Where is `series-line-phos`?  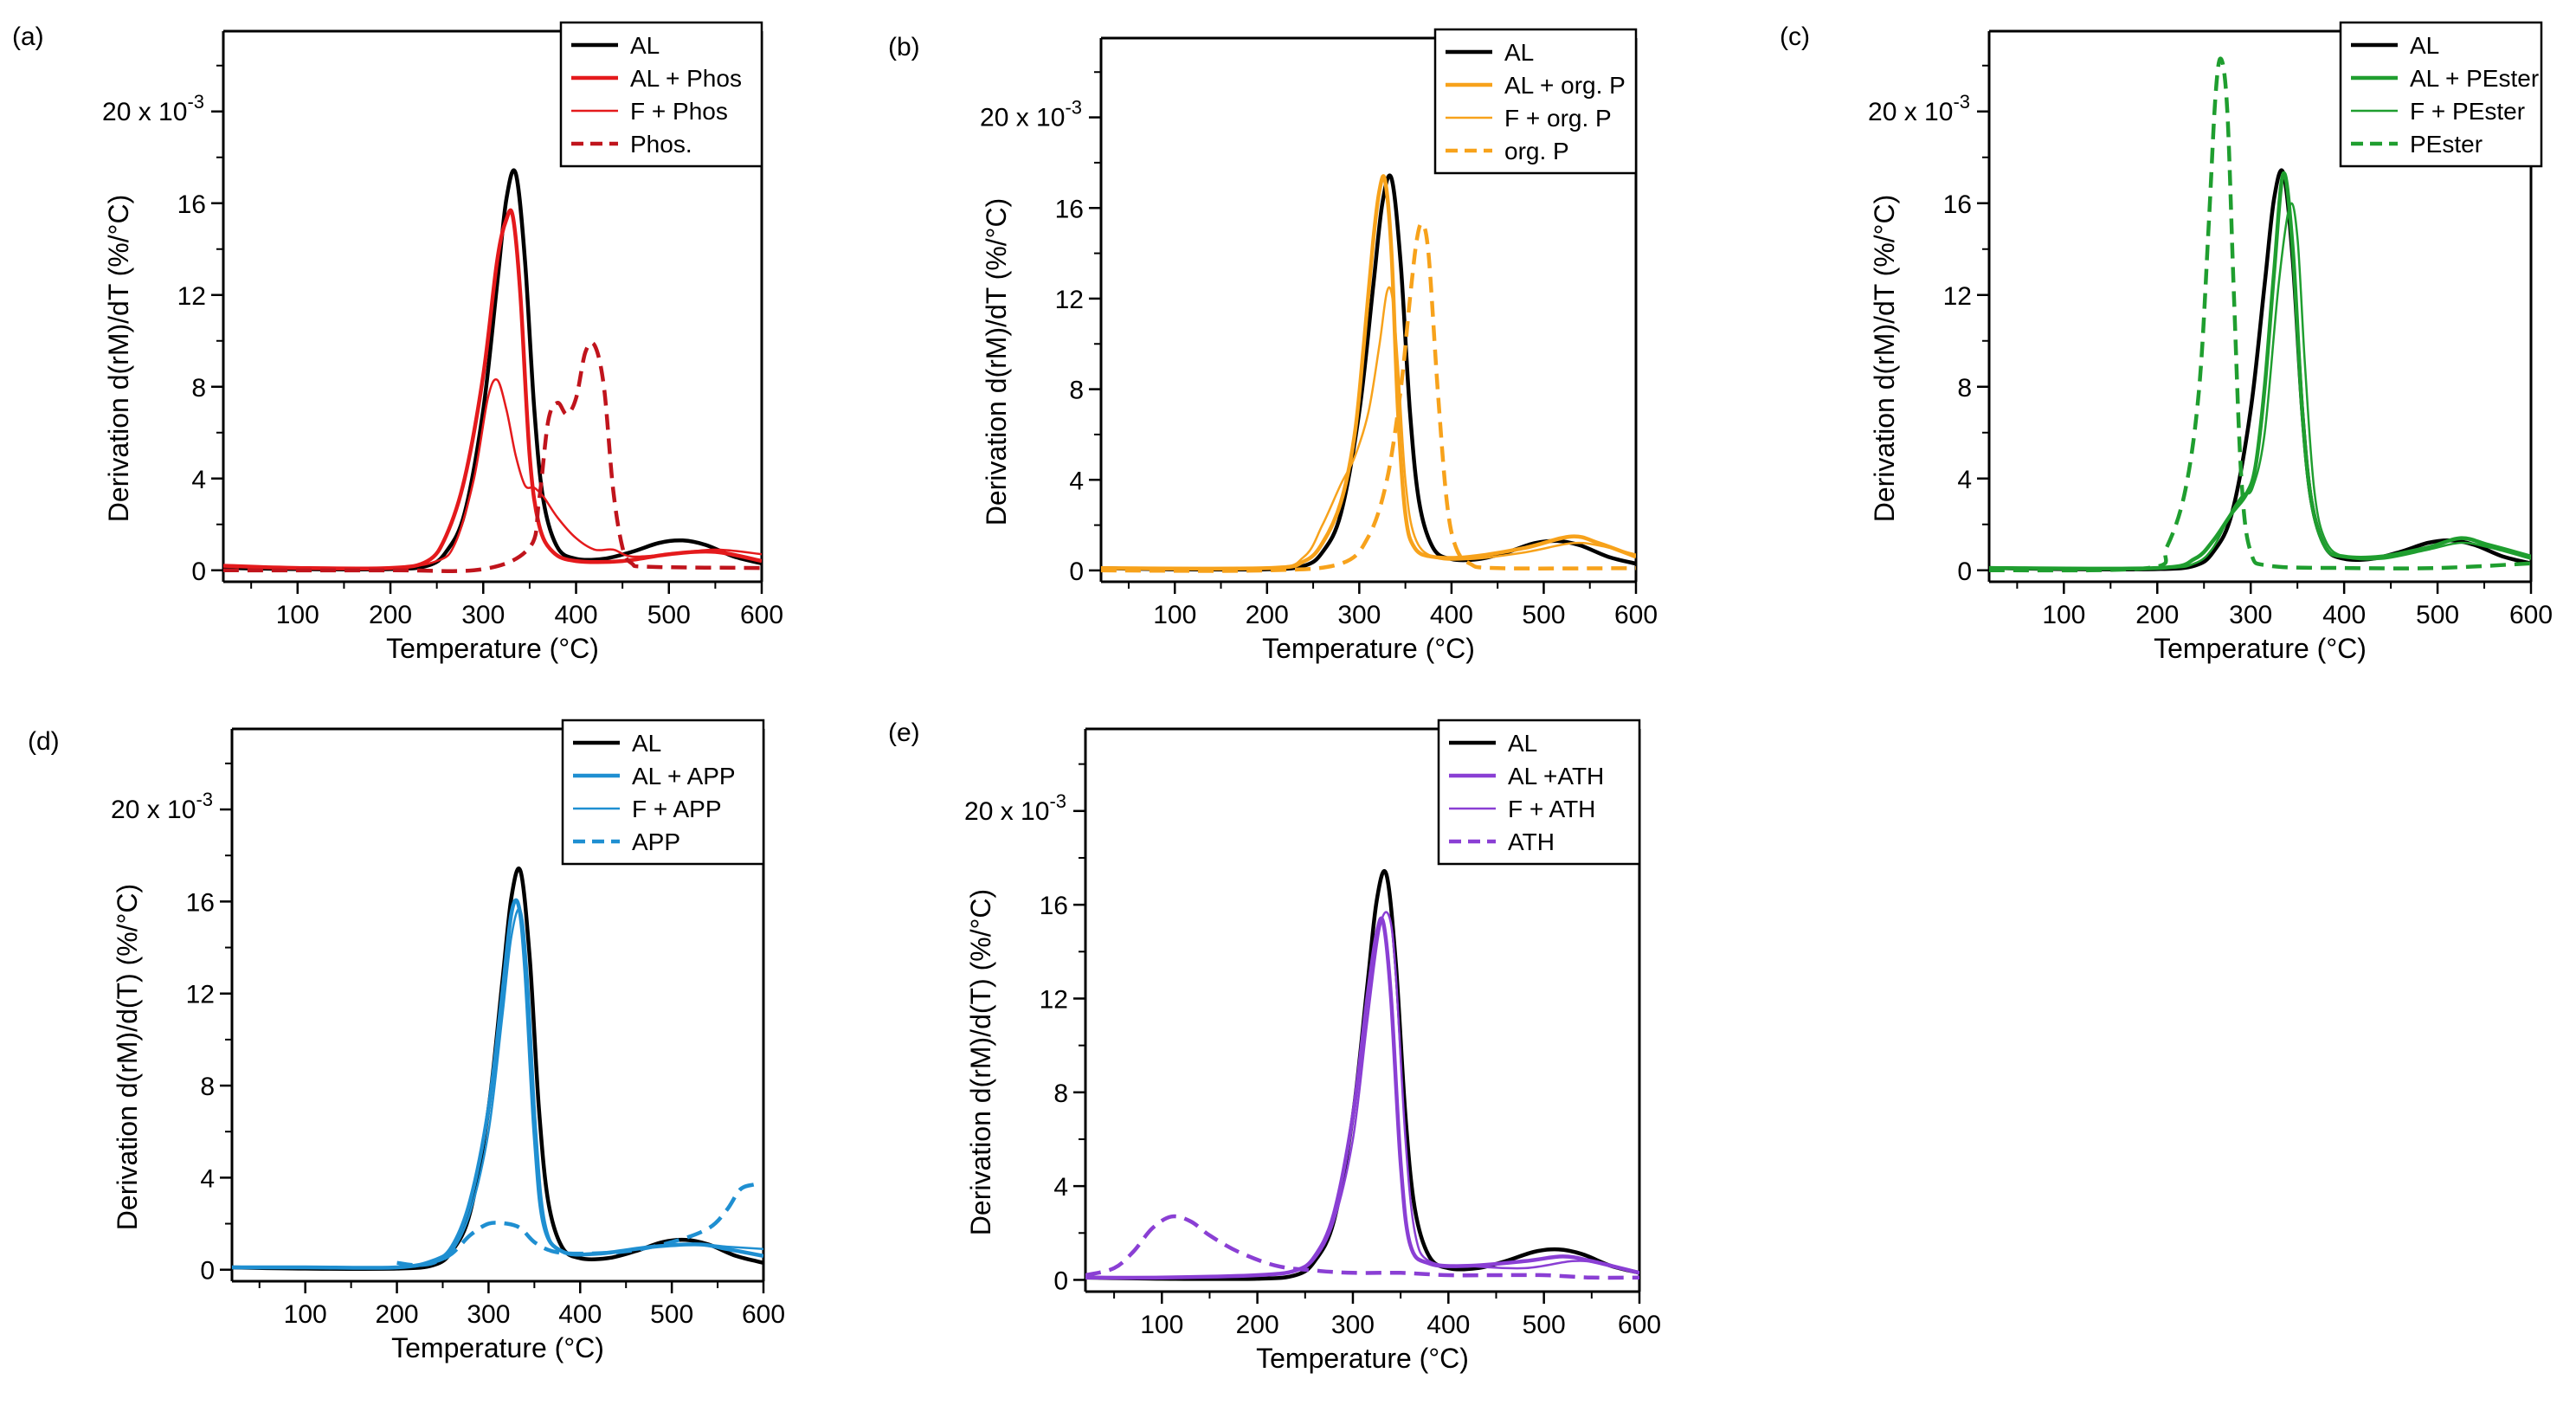
series-line-phos is located at coordinates (492, 456).